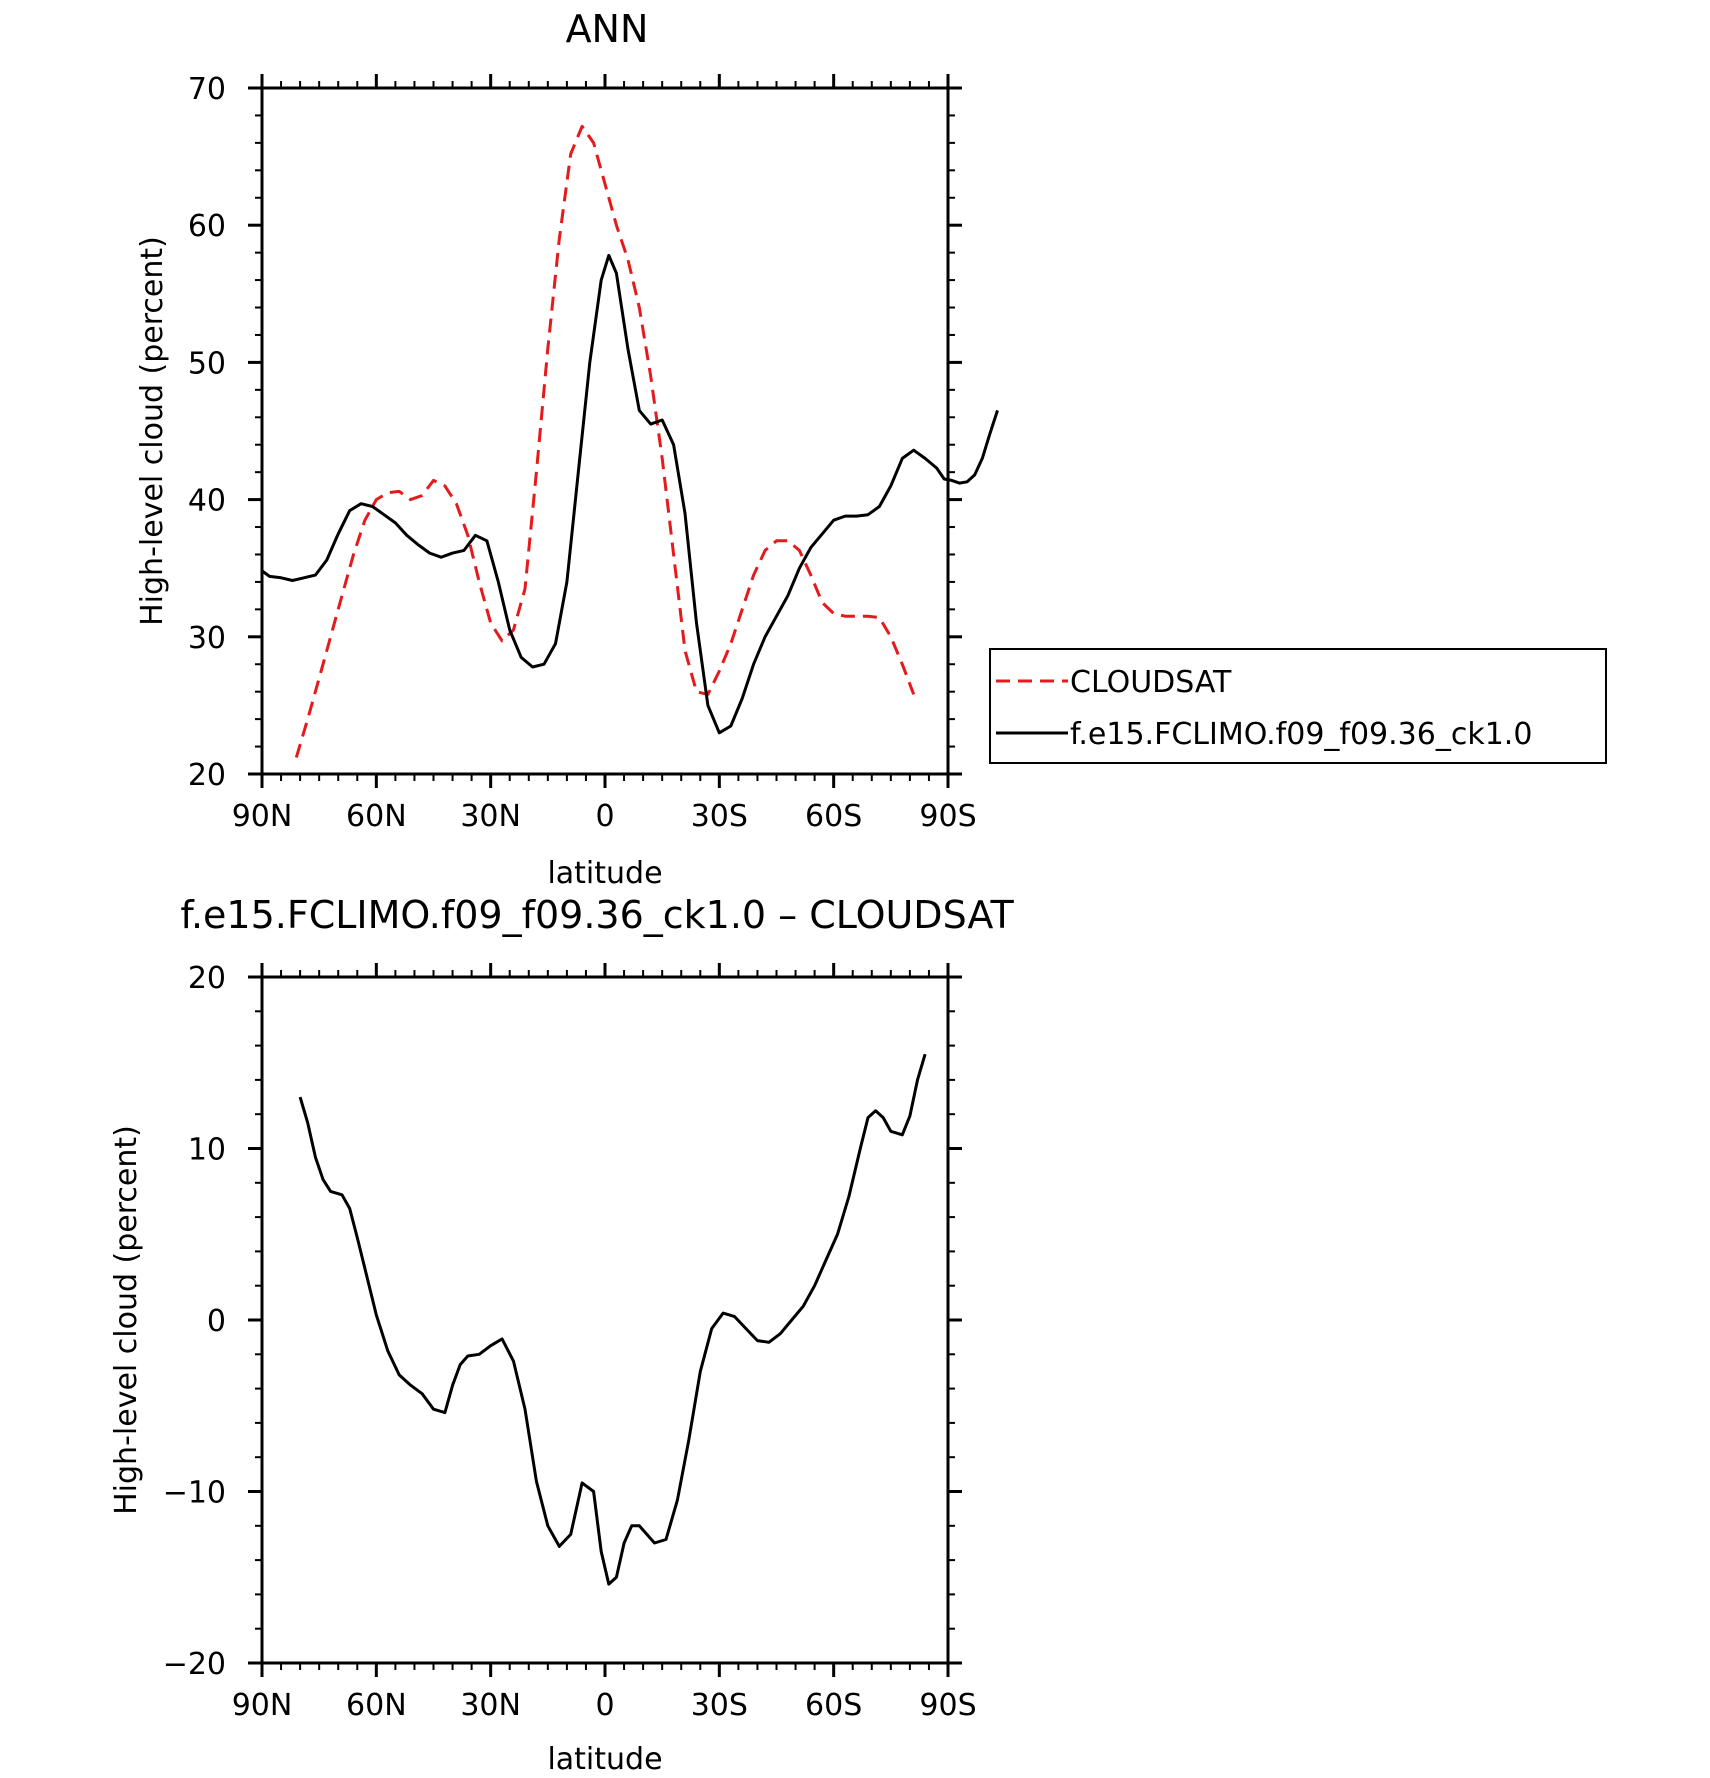  What do you see at coordinates (207, 638) in the screenshot?
I see `y-tick-label: 30` at bounding box center [207, 638].